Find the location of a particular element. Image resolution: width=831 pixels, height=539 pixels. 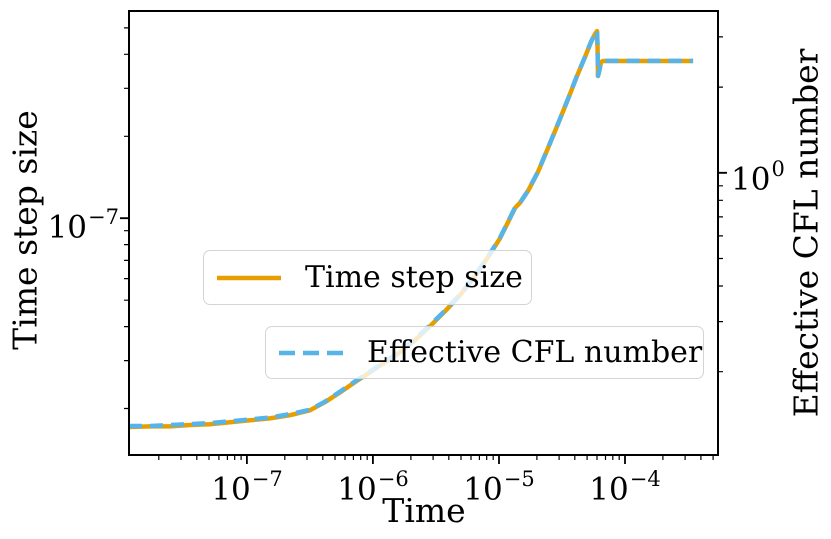

x-tick-label-1e-4: 10−4 is located at coordinates (625, 485).